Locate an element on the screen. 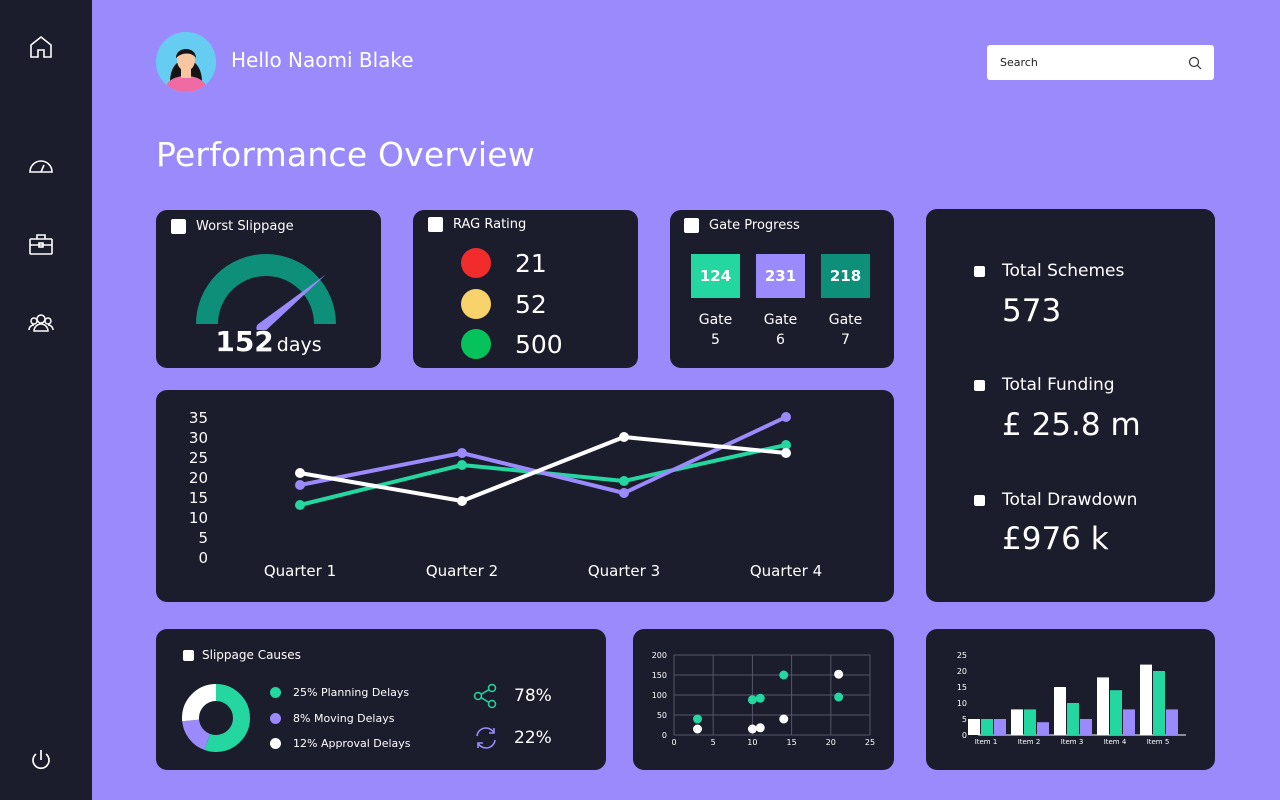 The height and width of the screenshot is (800, 1280). gate-5-label-text: Gate is located at coordinates (715, 320).